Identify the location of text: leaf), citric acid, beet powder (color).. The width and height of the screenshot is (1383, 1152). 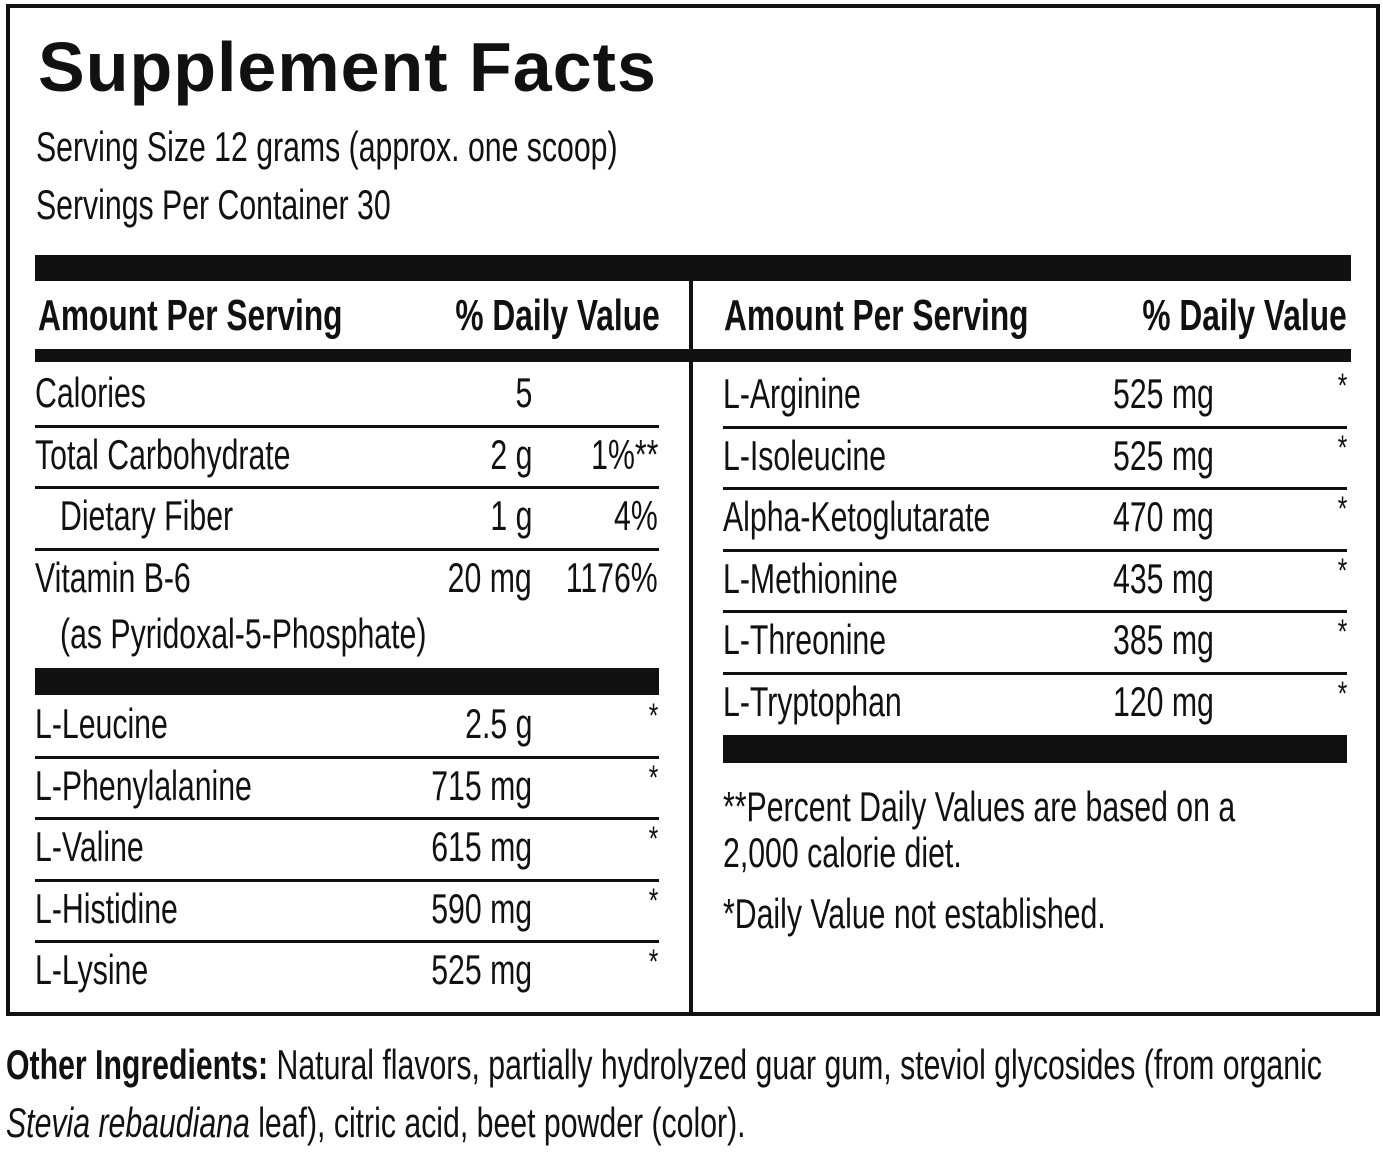
(502, 1122).